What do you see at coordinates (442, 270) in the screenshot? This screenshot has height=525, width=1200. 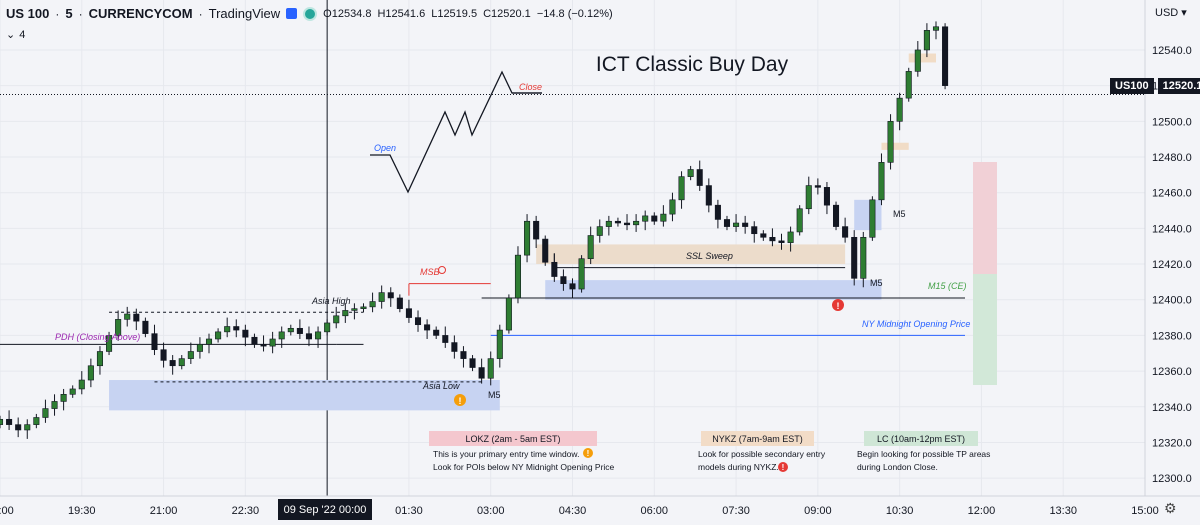 I see `lightbulb-icon` at bounding box center [442, 270].